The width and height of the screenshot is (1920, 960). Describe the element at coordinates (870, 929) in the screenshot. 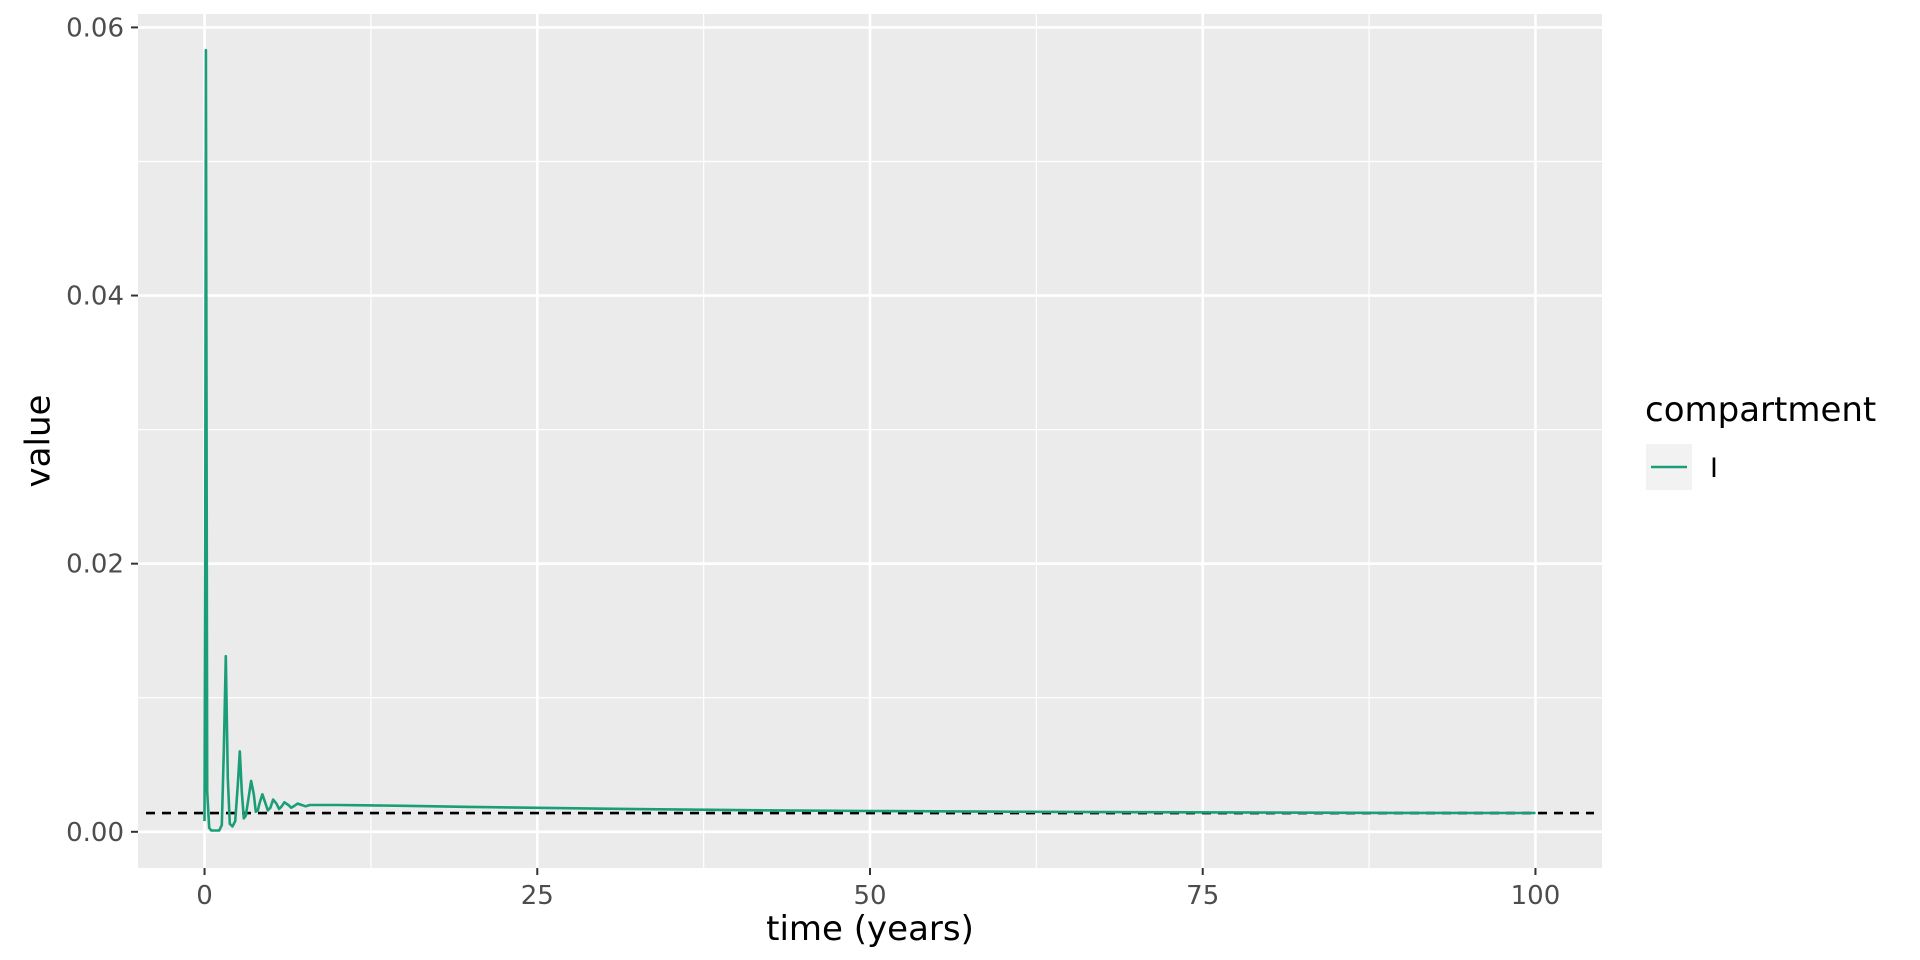

I see `x-axis-title: time (years)` at that location.